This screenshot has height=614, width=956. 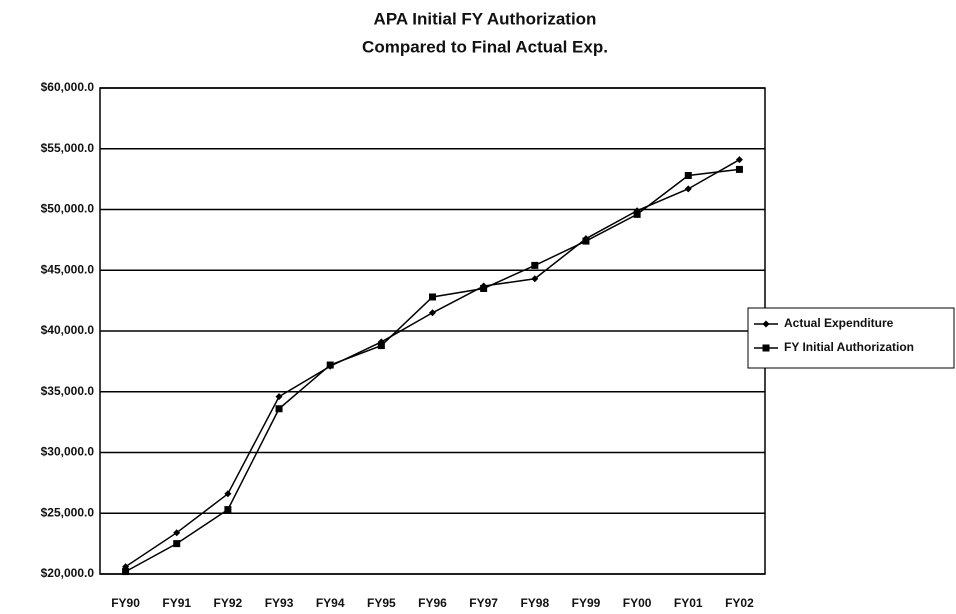 I want to click on x-tick-label: FY90, so click(x=125, y=603).